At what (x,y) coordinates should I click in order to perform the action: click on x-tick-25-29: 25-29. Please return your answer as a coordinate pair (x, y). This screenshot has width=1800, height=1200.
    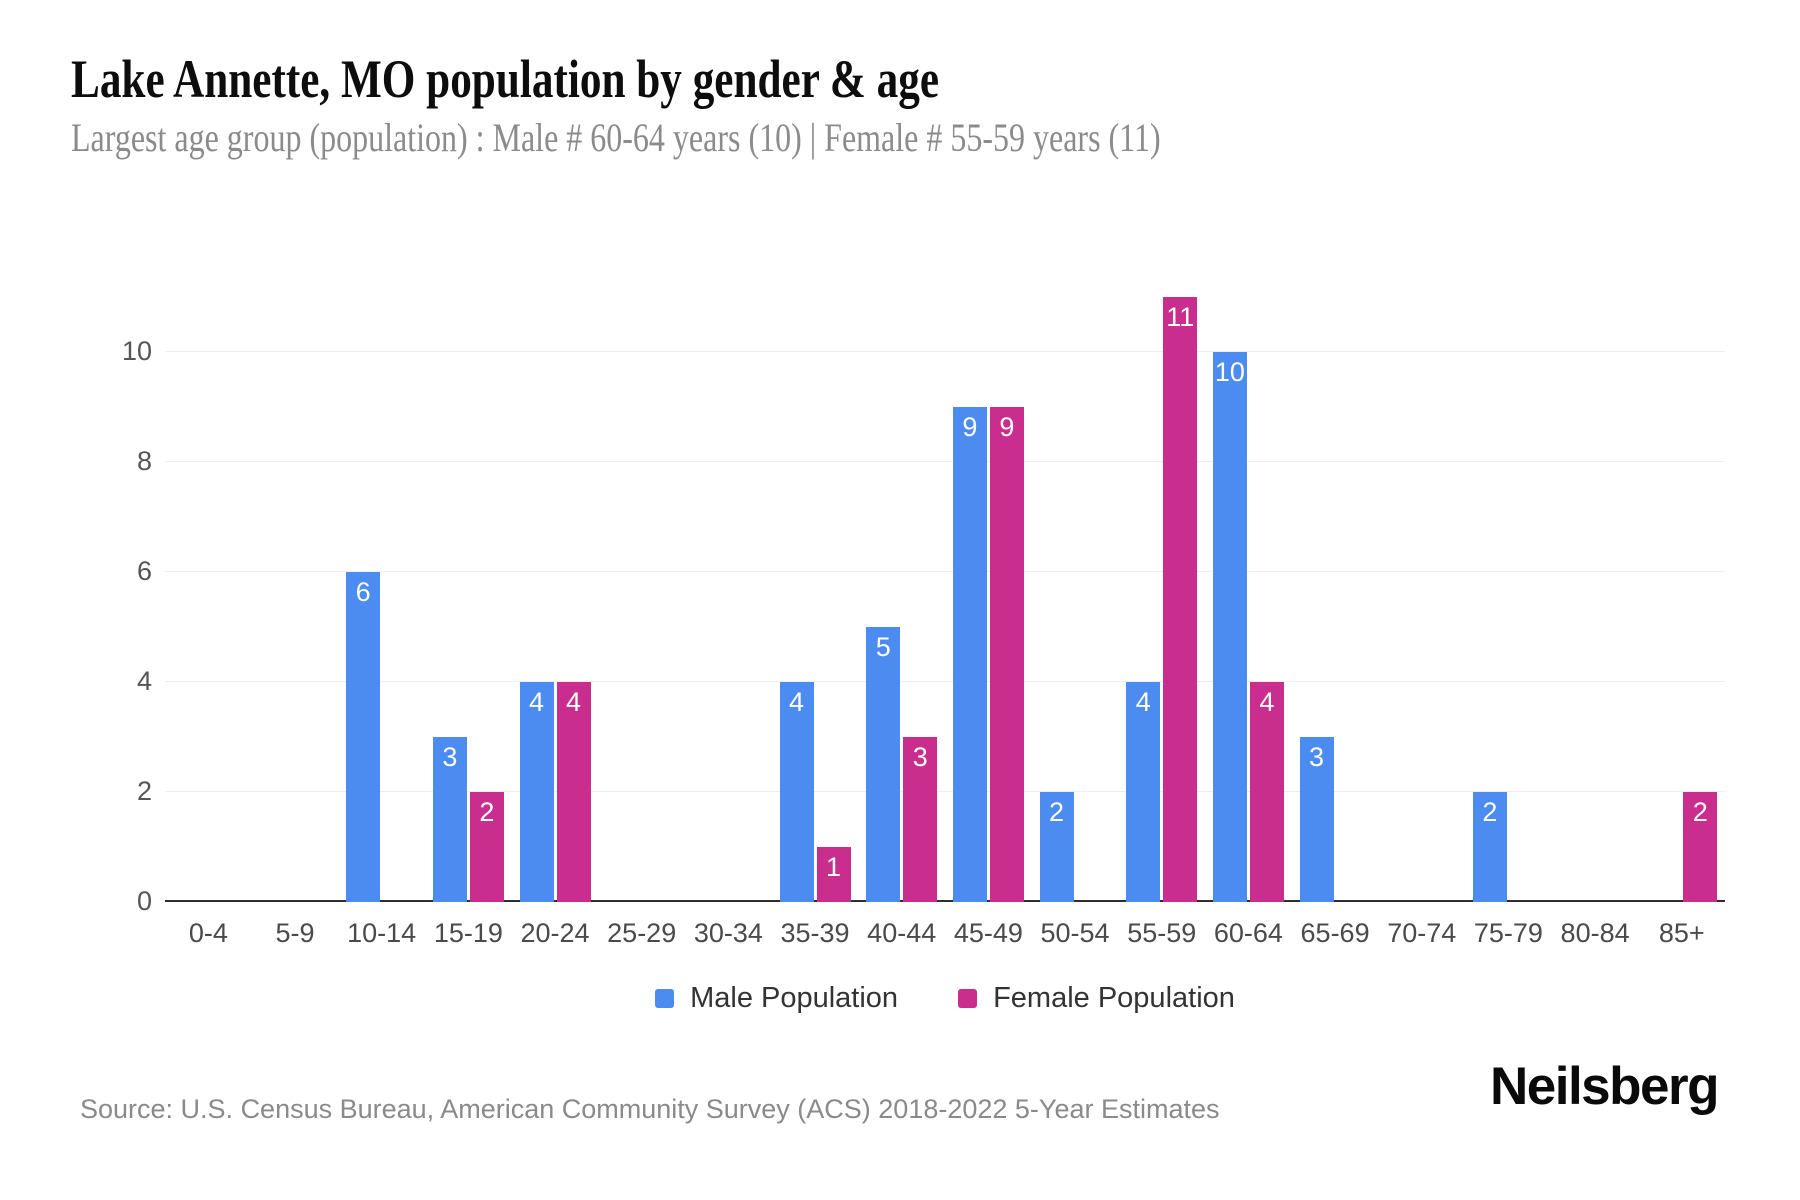
    Looking at the image, I should click on (642, 933).